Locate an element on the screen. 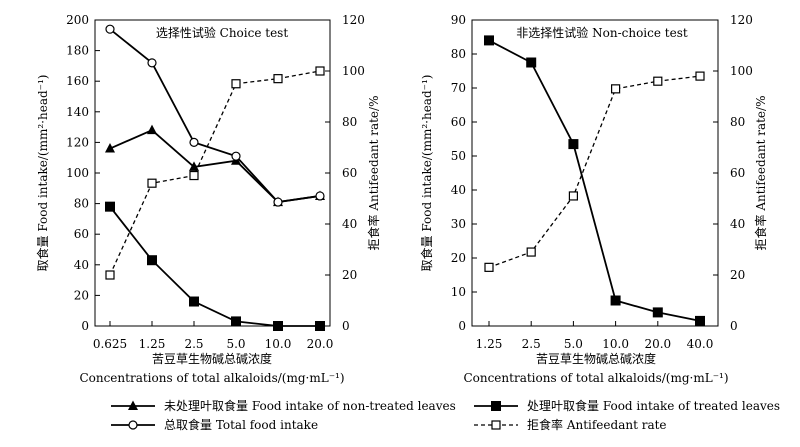 The height and width of the screenshot is (447, 800). x-tick-label: 5.0 is located at coordinates (573, 344).